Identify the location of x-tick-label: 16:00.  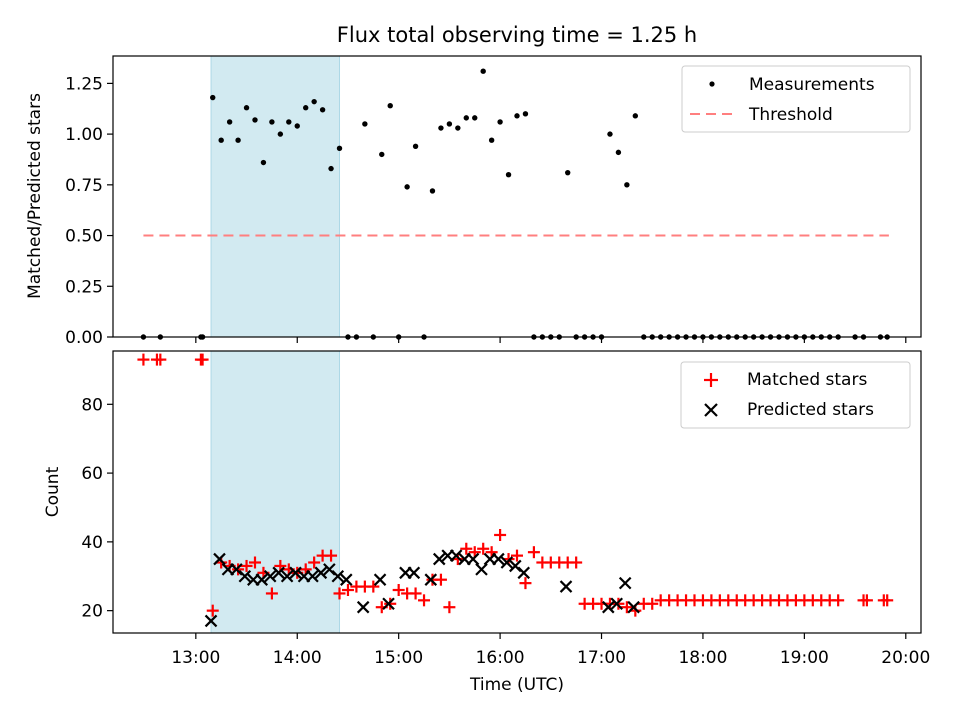
(500, 658).